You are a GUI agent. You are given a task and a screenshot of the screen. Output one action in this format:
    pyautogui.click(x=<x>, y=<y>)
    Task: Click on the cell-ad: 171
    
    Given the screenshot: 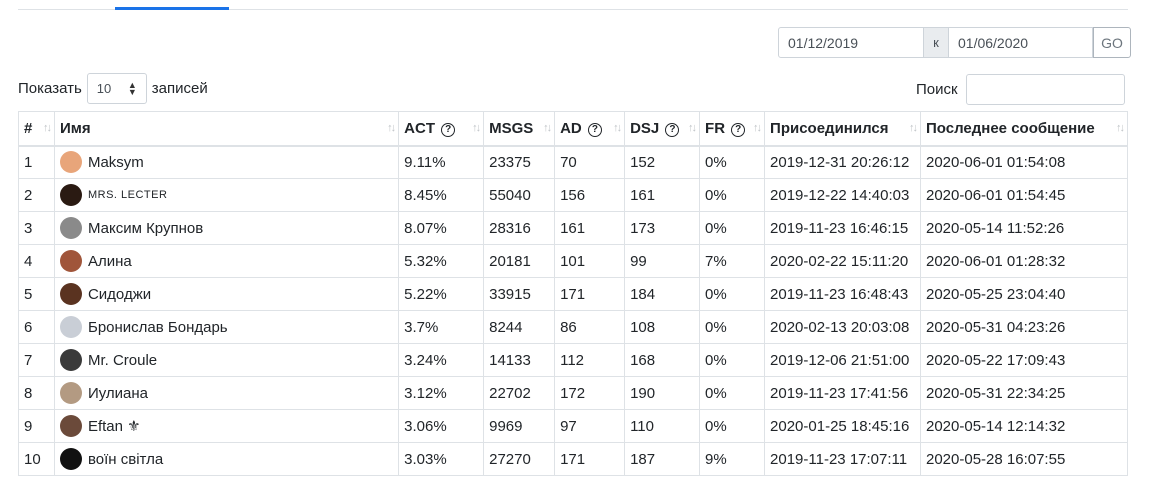 What is the action you would take?
    pyautogui.click(x=590, y=294)
    